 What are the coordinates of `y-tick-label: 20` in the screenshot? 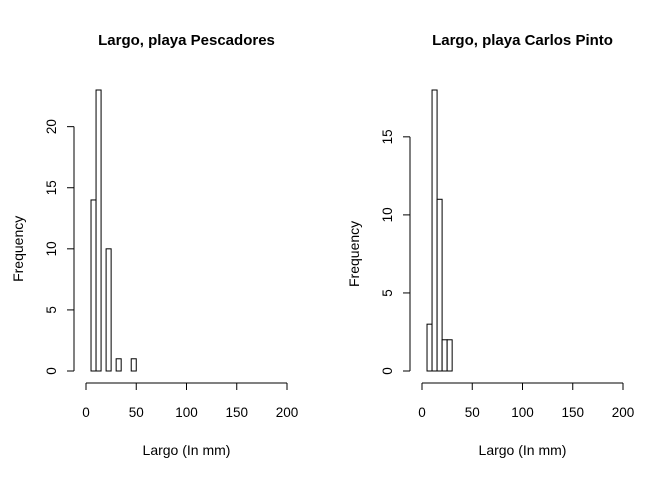 It's located at (51, 126).